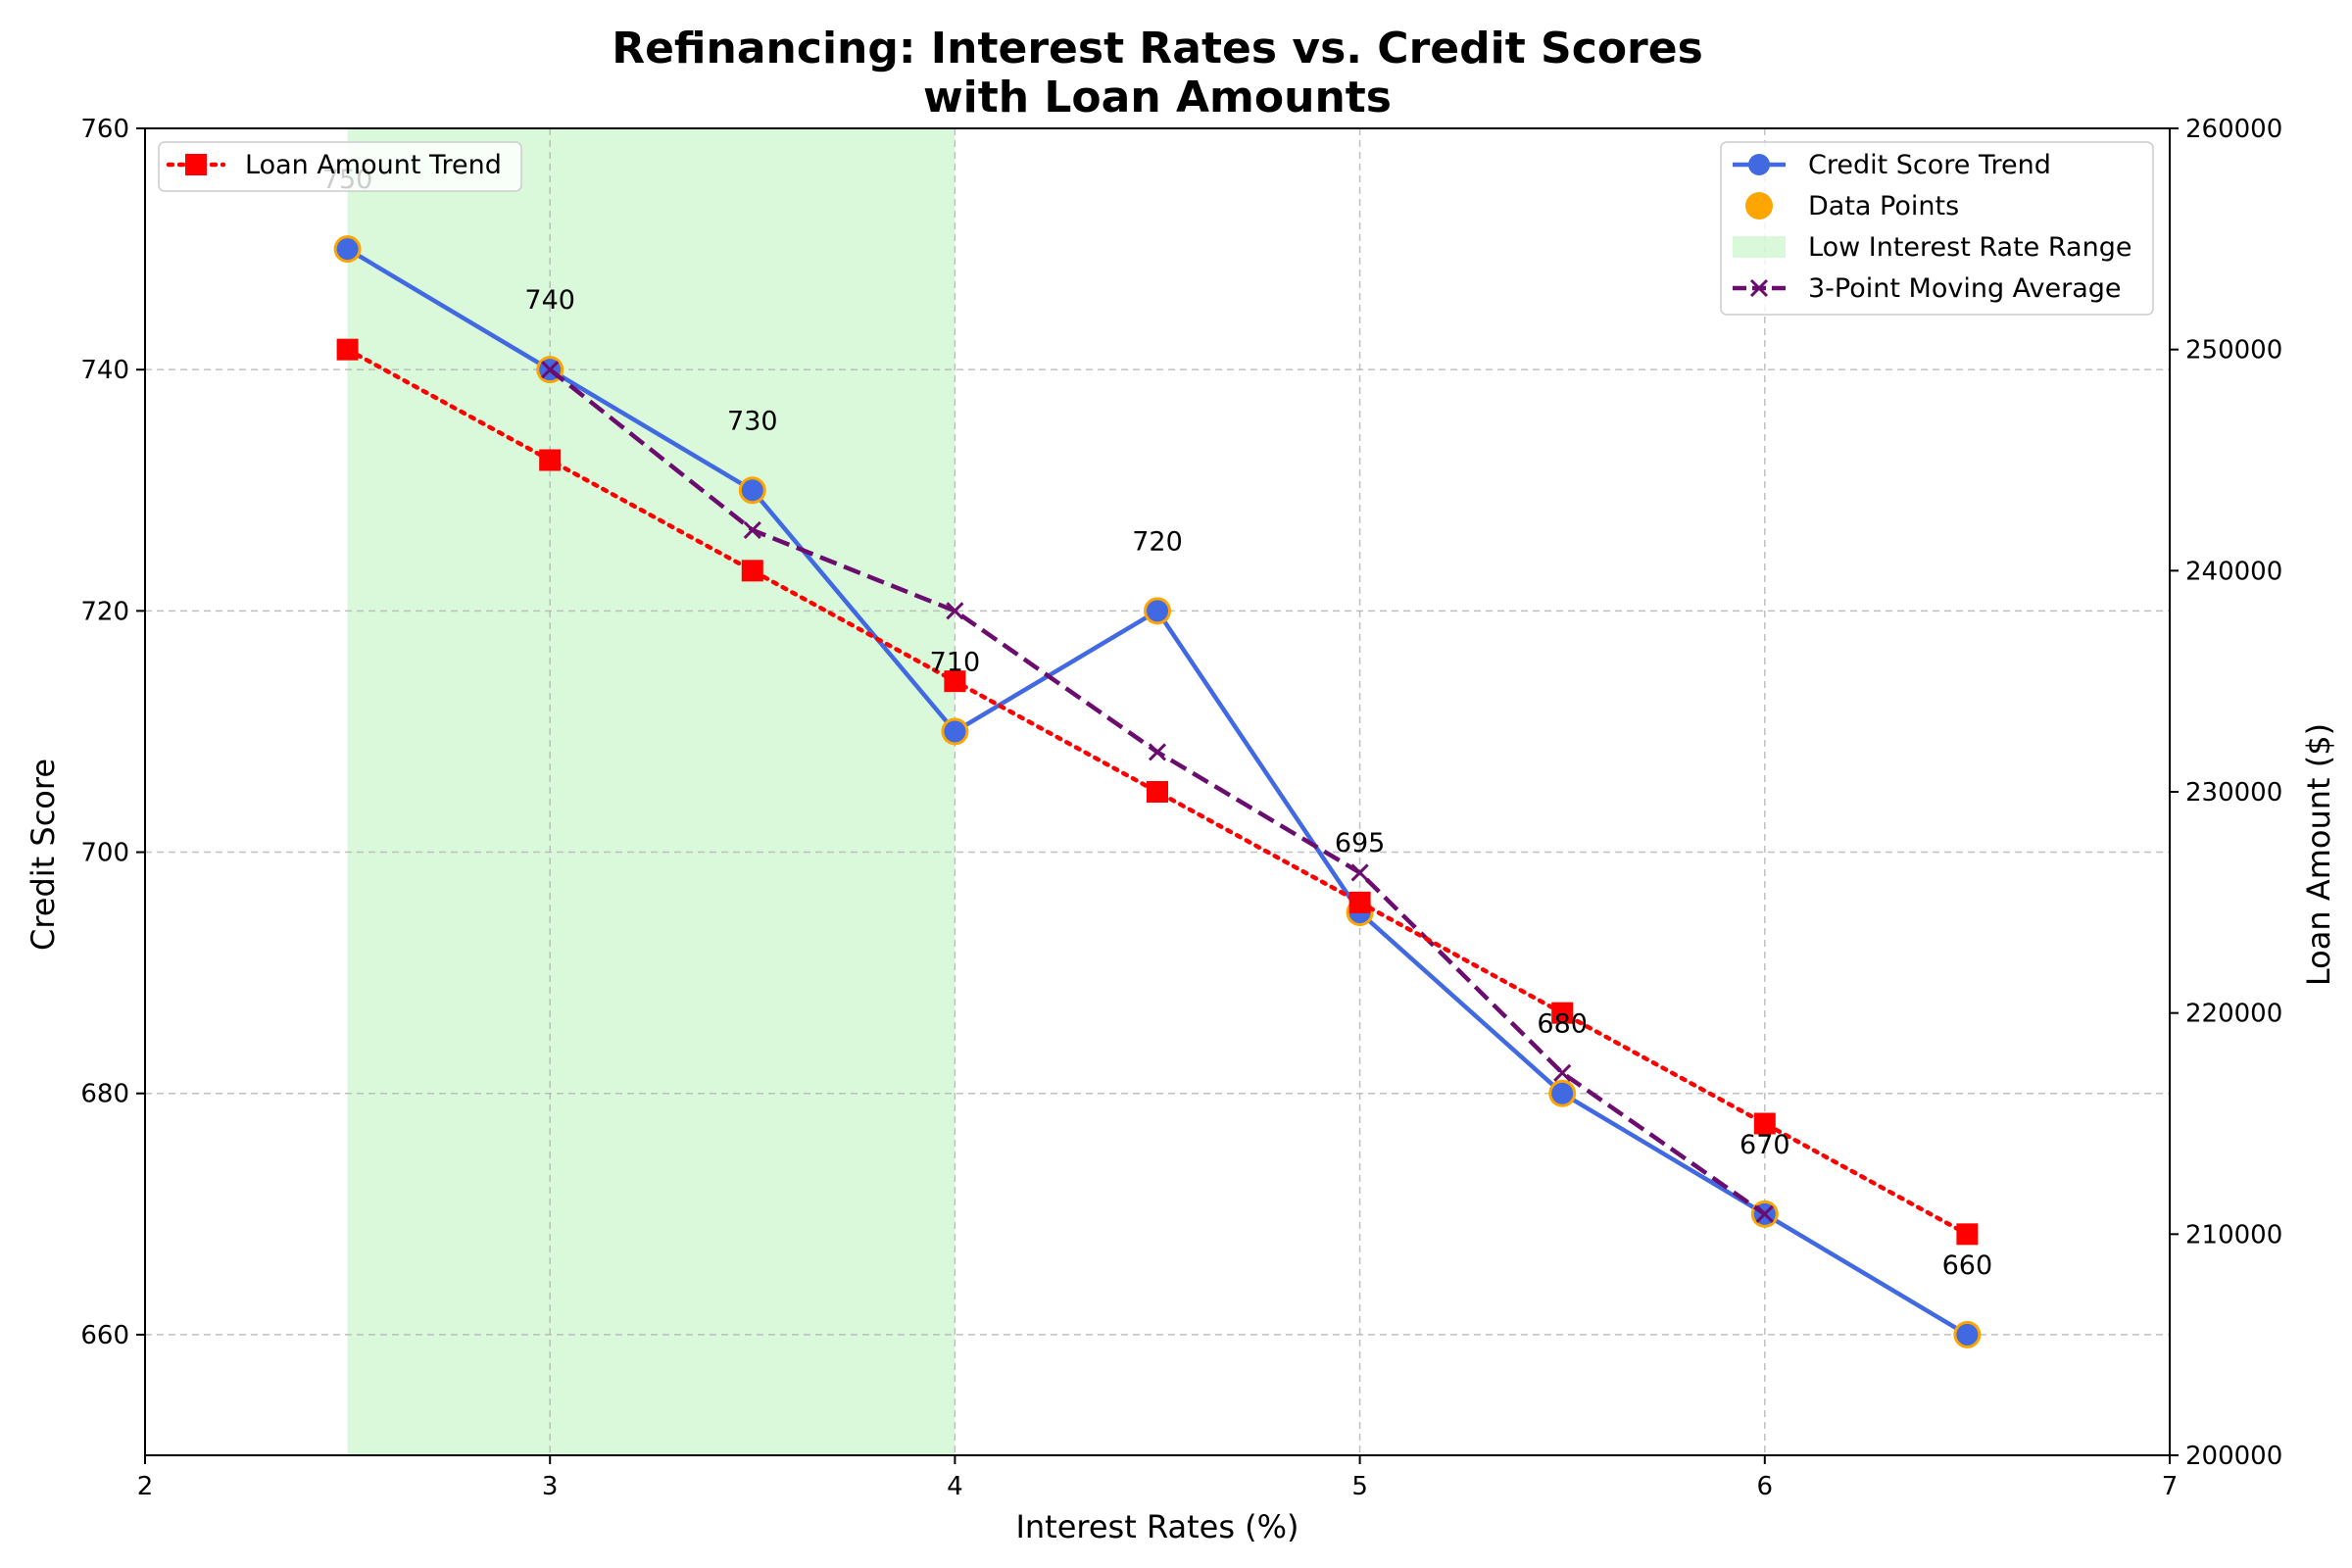 This screenshot has width=2352, height=1568. What do you see at coordinates (1157, 97) in the screenshot?
I see `chart-title-line2: with Loan Amounts` at bounding box center [1157, 97].